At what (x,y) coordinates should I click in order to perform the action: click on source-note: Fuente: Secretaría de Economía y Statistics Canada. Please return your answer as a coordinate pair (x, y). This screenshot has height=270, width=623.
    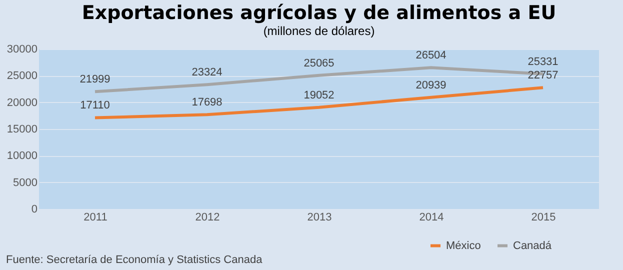
    Looking at the image, I should click on (134, 260).